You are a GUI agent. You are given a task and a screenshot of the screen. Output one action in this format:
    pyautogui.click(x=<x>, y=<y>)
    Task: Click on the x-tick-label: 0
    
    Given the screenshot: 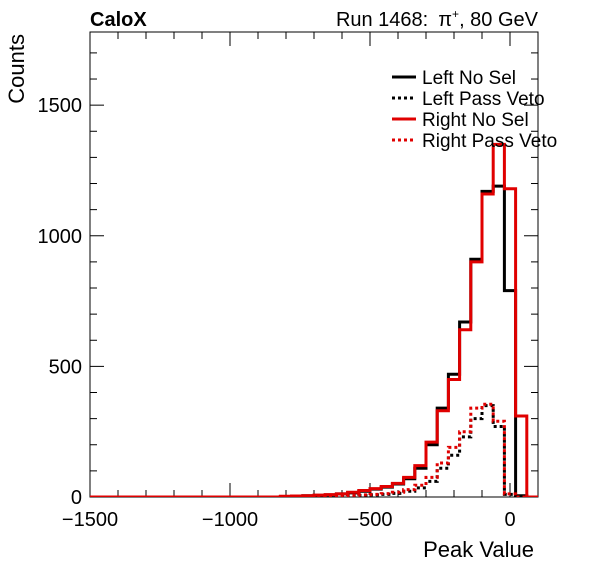 What is the action you would take?
    pyautogui.click(x=509, y=520)
    